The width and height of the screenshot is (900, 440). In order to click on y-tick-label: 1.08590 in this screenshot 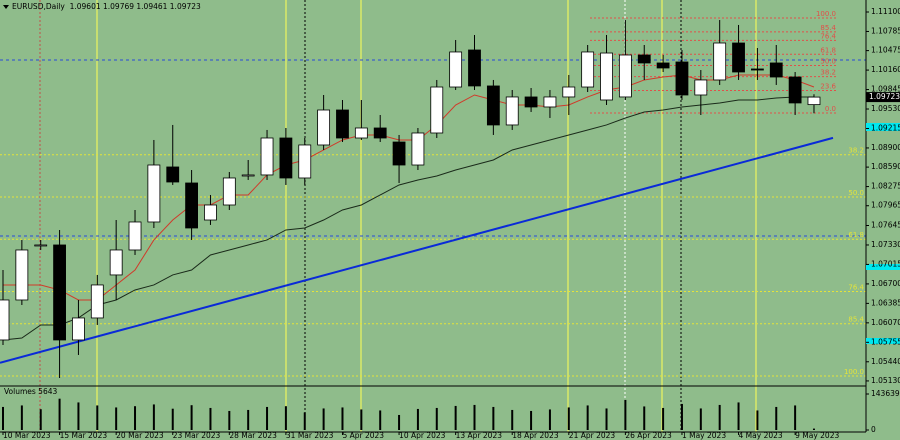, I will do `click(885, 166)`.